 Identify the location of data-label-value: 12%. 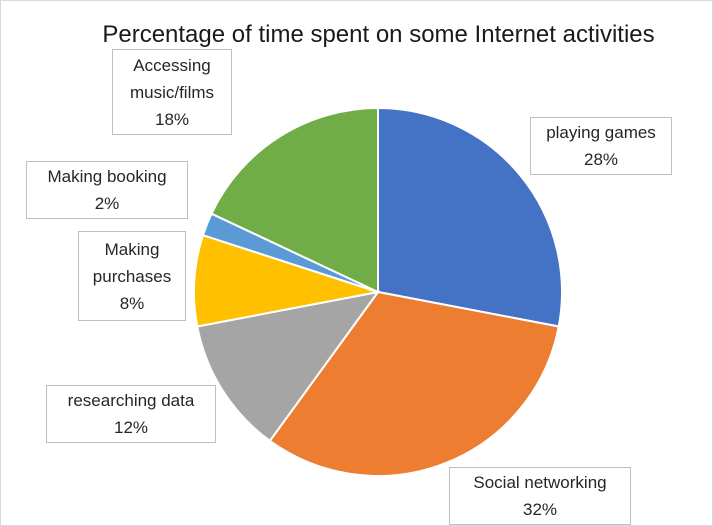
(131, 427).